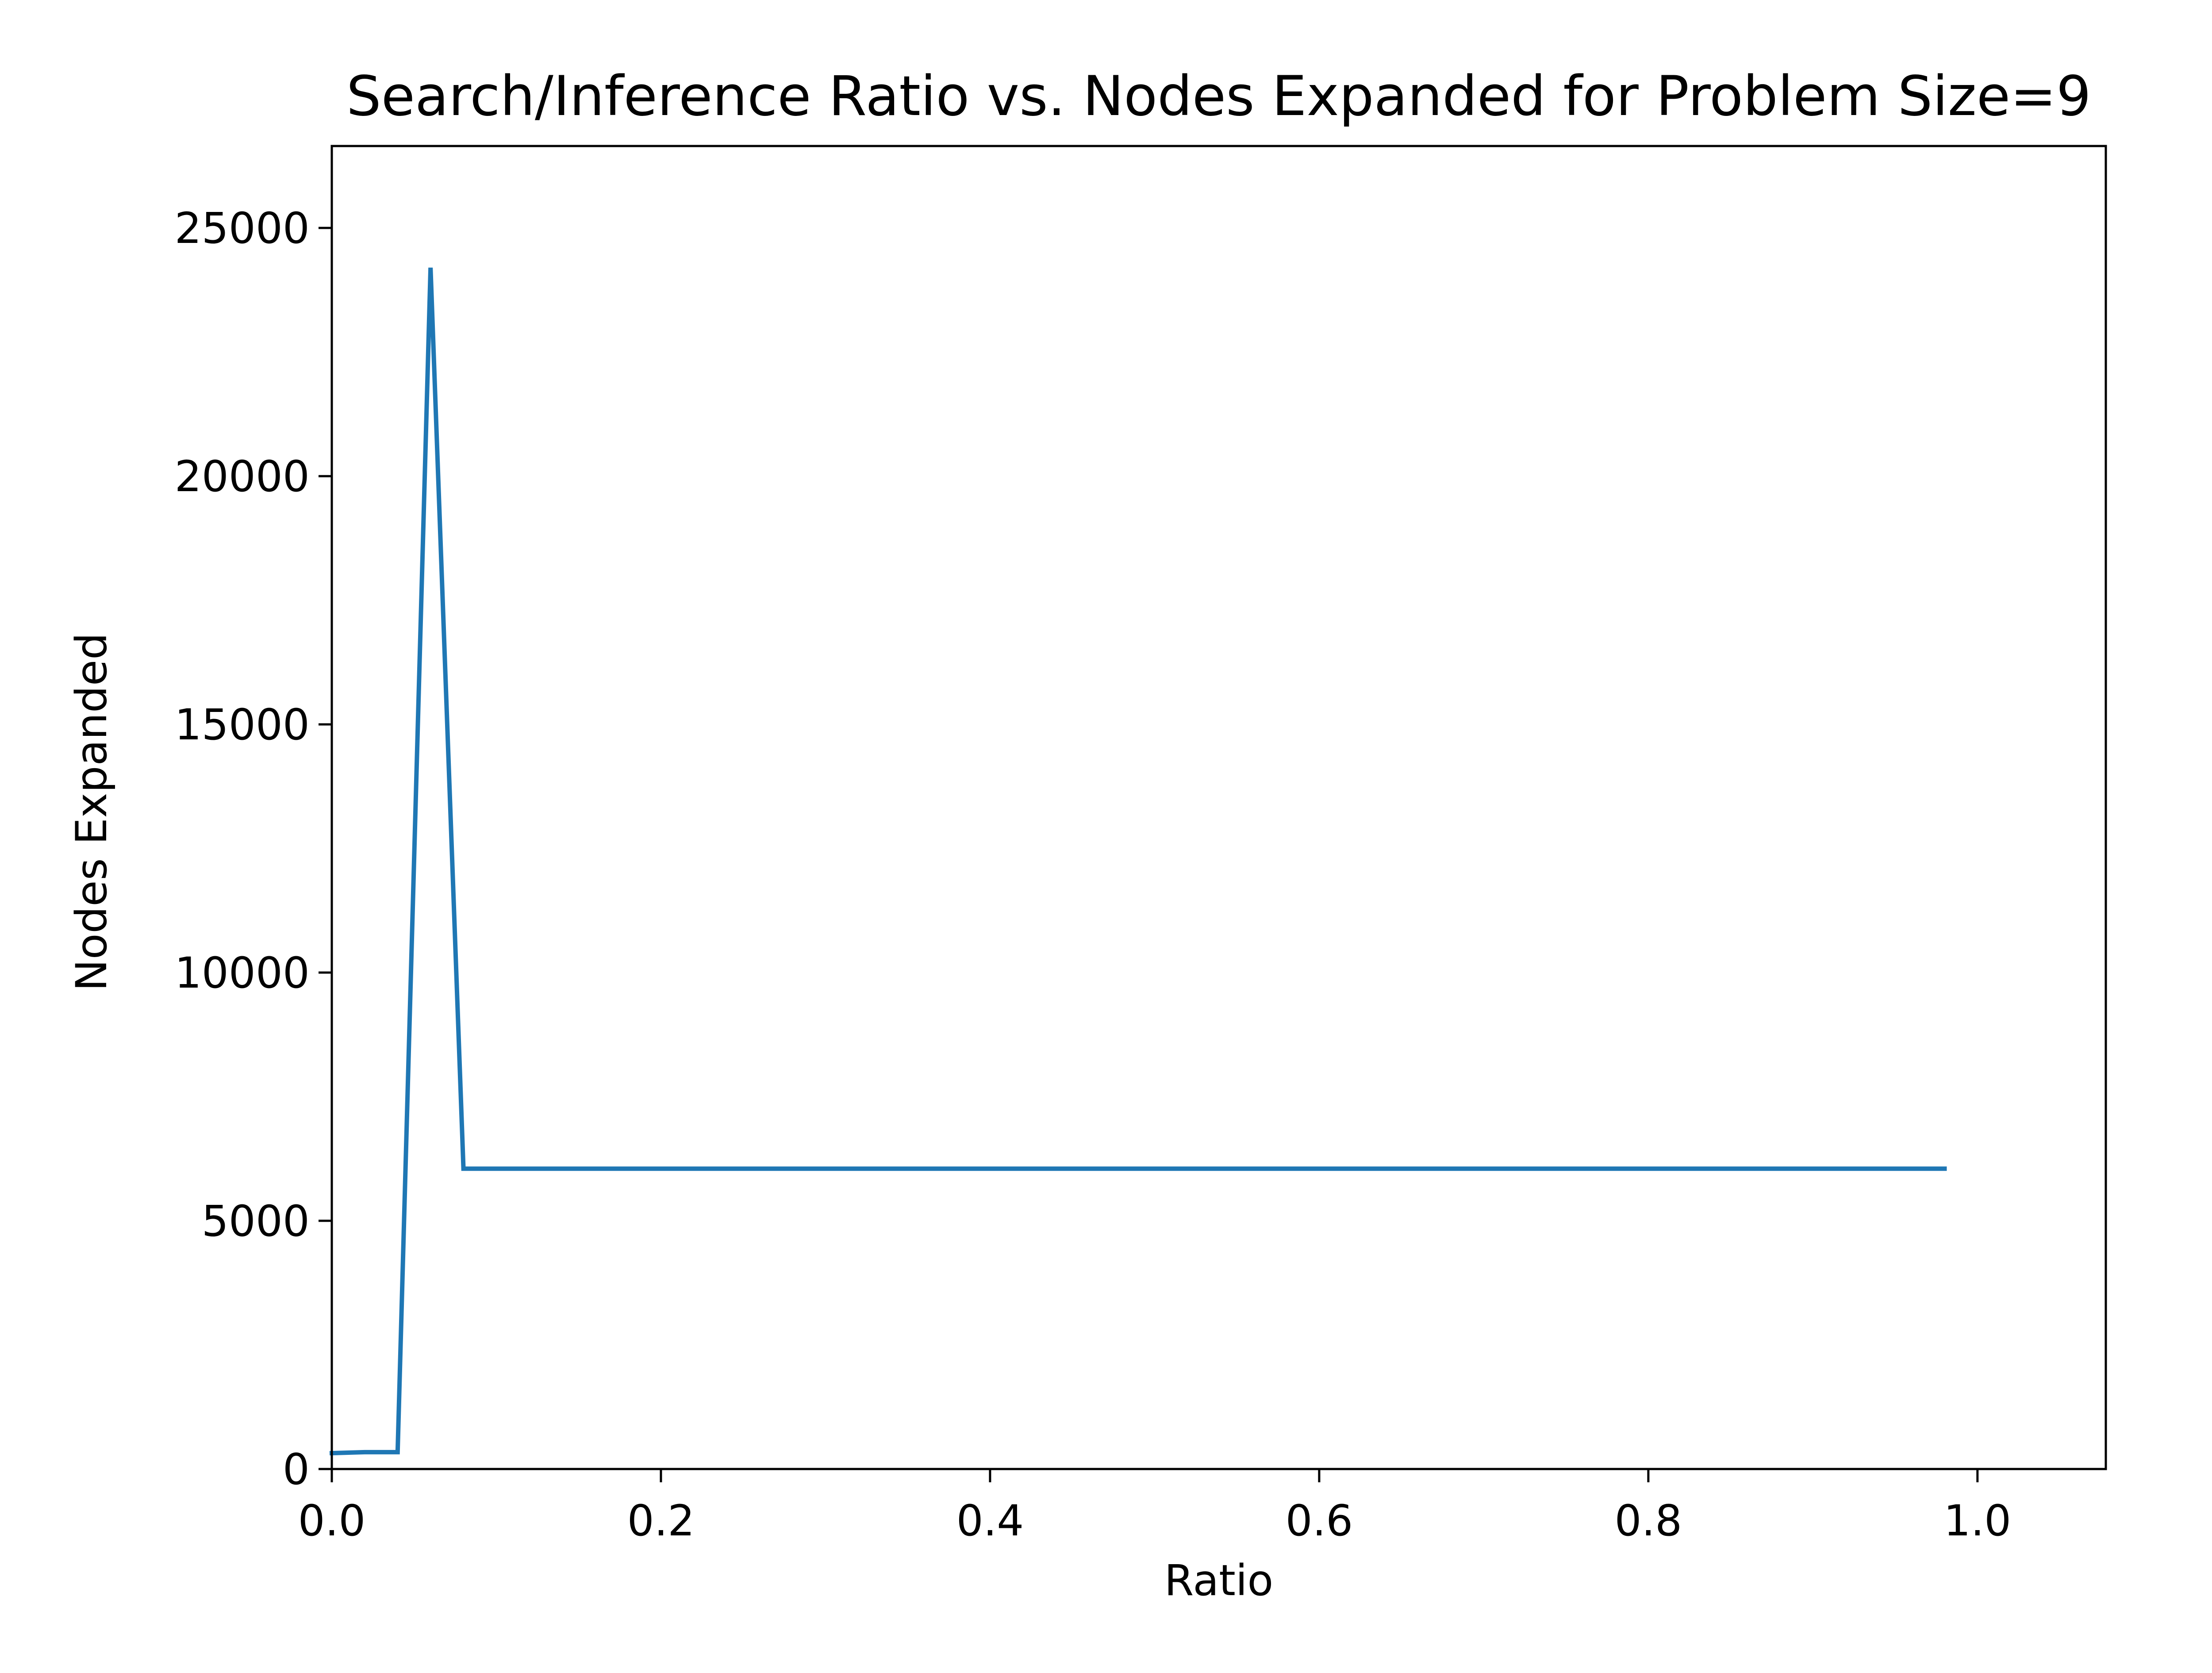 The image size is (2212, 1673). I want to click on y-axis-ticks: 0 5000 10000 15000 20000 25000, so click(254, 849).